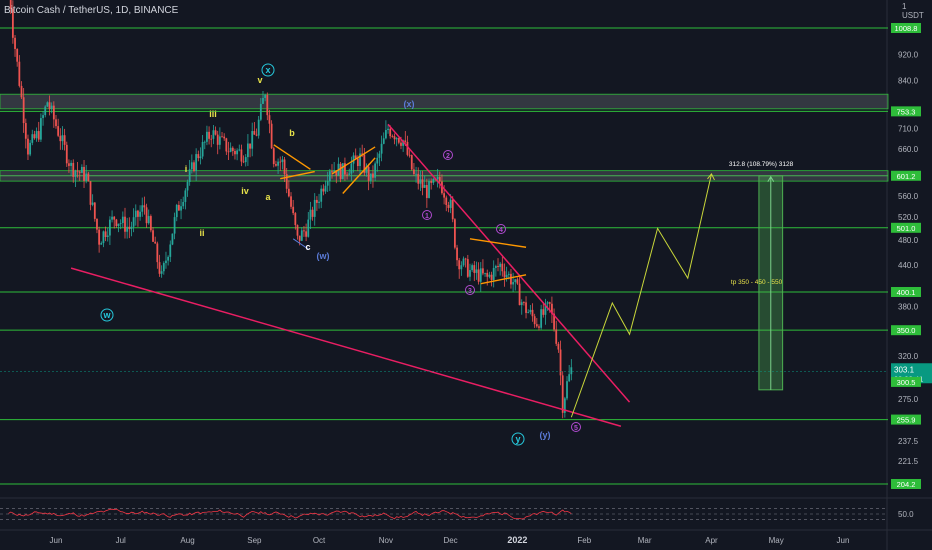 The image size is (932, 550). Describe the element at coordinates (584, 540) in the screenshot. I see `time-tick: Feb` at that location.